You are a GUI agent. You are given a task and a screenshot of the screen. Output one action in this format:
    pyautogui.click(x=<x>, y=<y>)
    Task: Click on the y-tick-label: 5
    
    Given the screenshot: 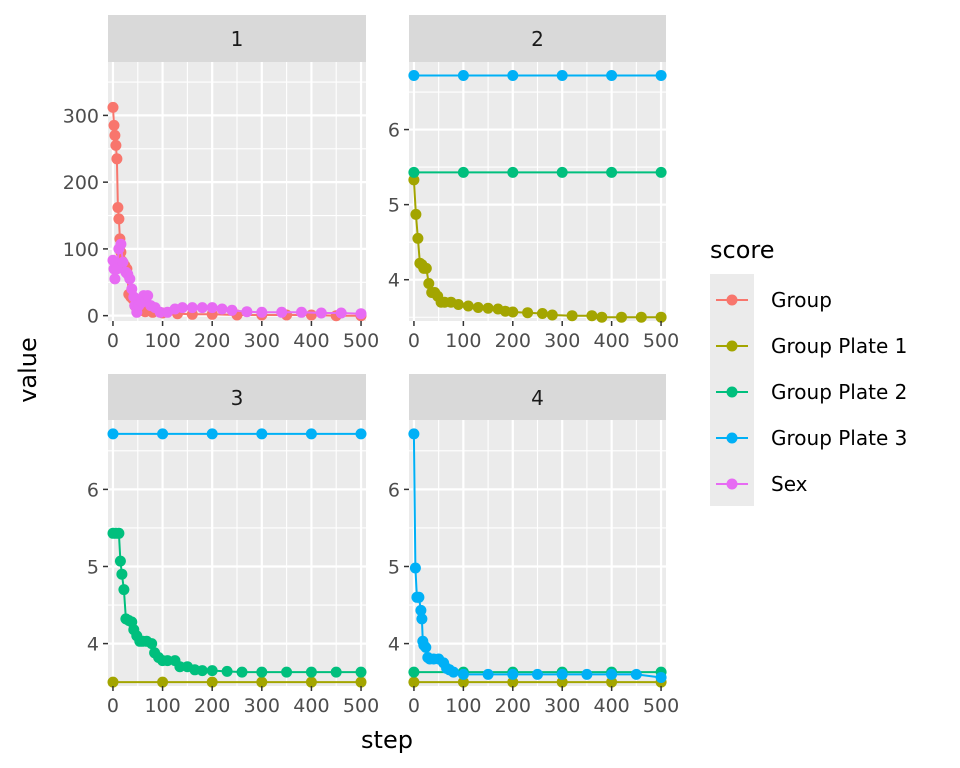 What is the action you would take?
    pyautogui.click(x=394, y=206)
    